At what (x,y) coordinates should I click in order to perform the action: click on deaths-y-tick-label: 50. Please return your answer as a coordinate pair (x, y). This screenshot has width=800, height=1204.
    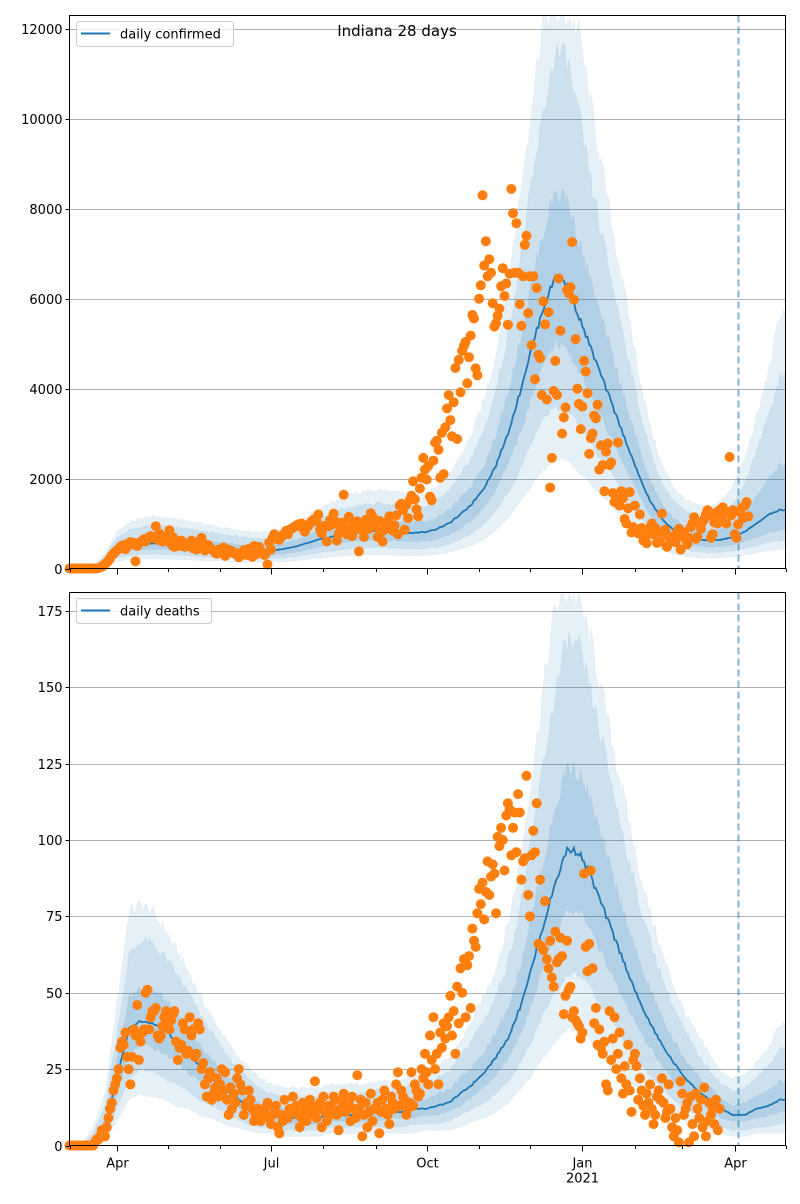
    Looking at the image, I should click on (54, 994).